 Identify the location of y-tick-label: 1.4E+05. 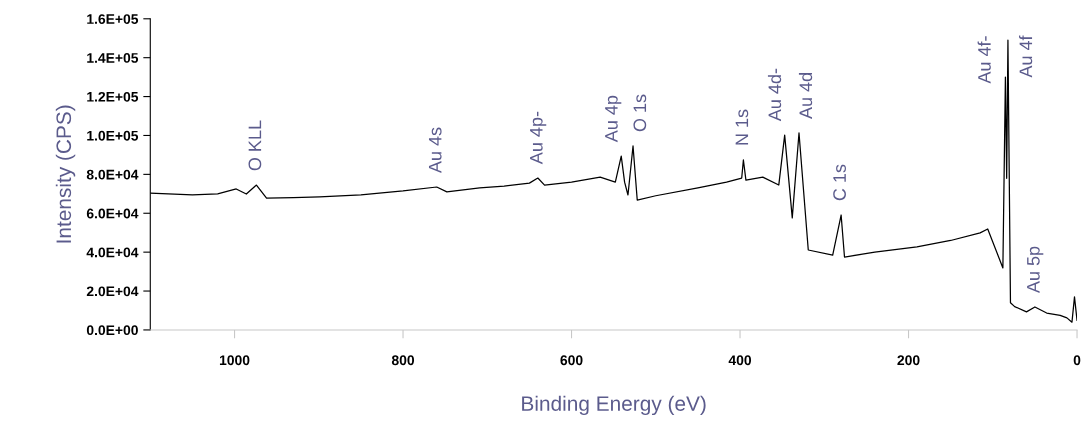
(113, 58).